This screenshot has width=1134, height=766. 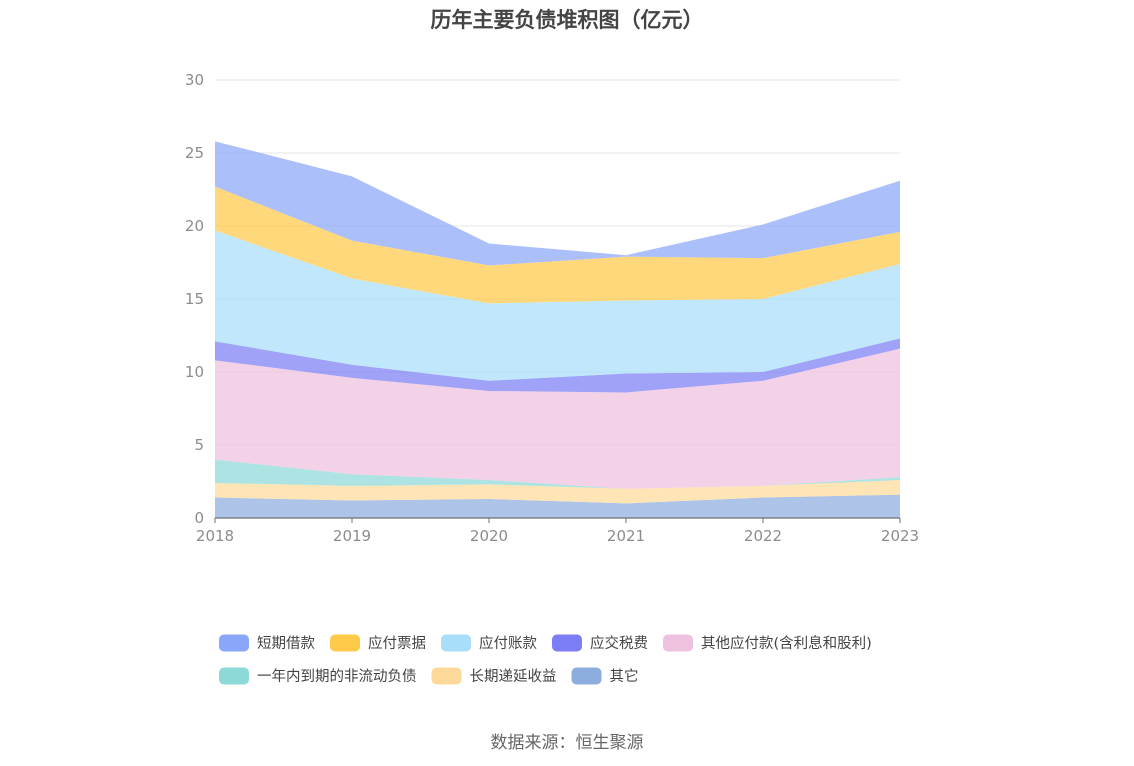 What do you see at coordinates (199, 445) in the screenshot?
I see `y-tick-label: 5` at bounding box center [199, 445].